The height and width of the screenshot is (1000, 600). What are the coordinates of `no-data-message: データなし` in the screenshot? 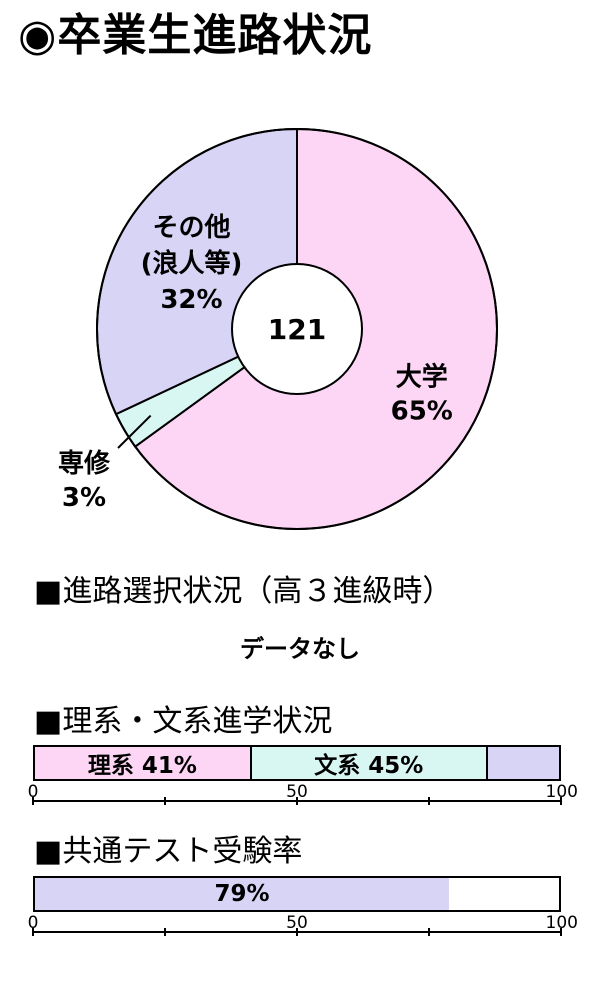 It's located at (300, 649).